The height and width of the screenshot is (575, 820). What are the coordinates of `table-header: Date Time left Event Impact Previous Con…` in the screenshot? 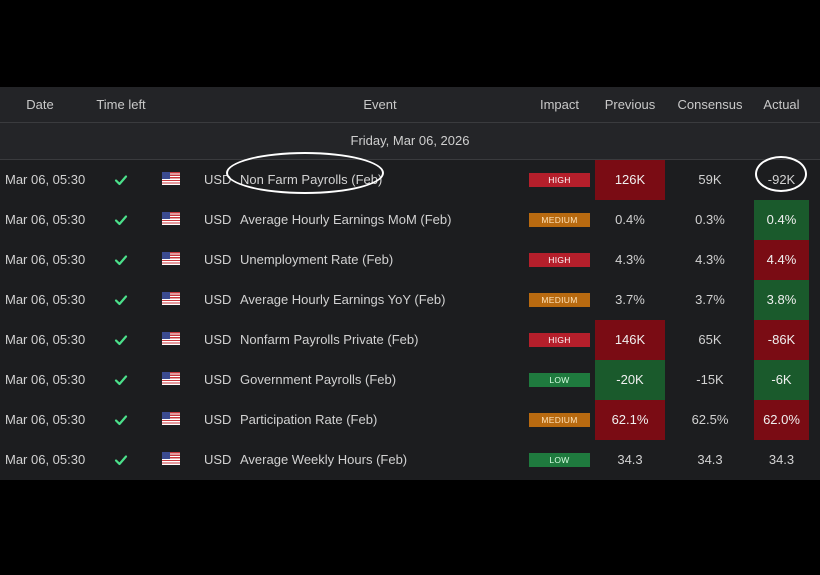 It's located at (410, 105).